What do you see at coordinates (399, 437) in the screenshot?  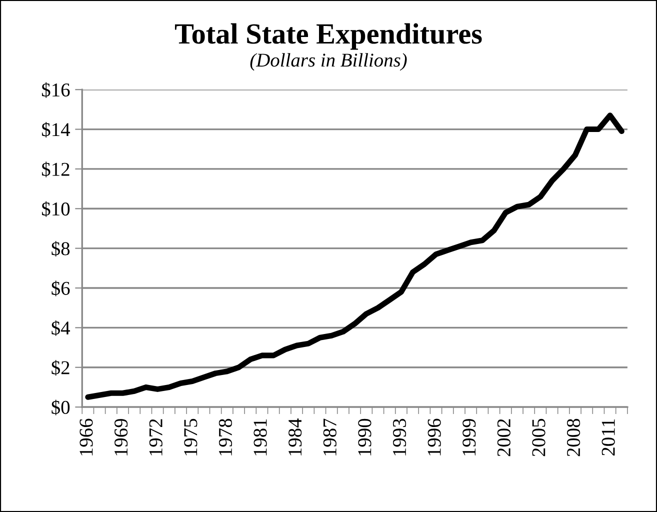 I see `x-tick-label: 1993` at bounding box center [399, 437].